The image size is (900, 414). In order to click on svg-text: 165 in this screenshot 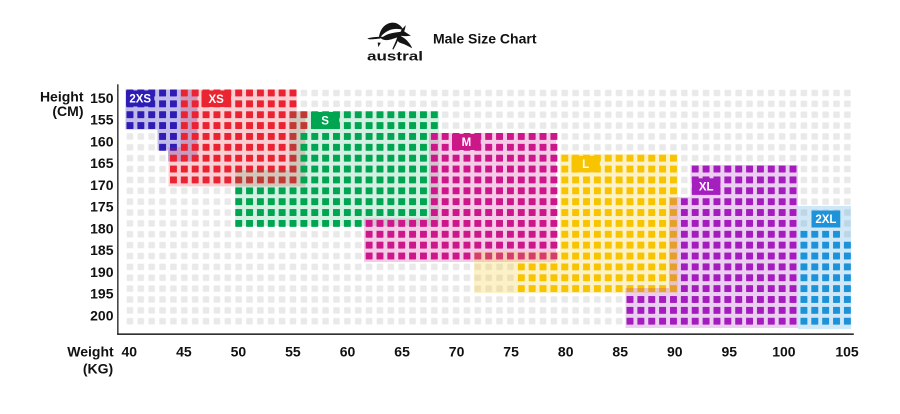, I will do `click(102, 163)`.